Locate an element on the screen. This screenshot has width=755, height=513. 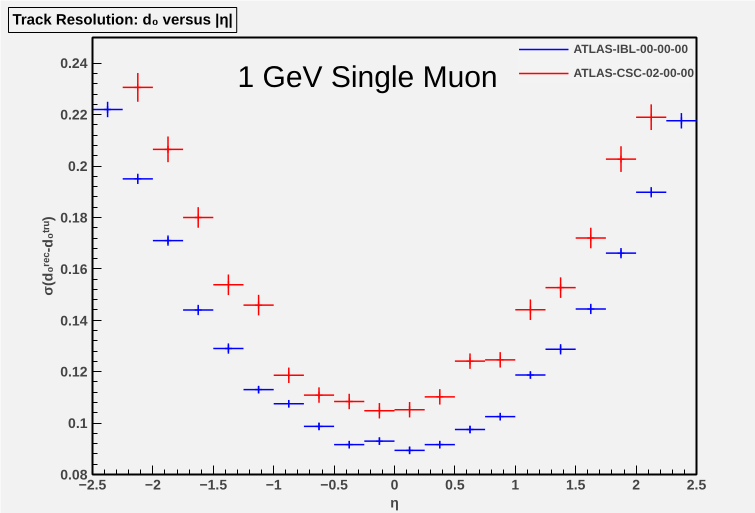
y-tick-label: 0.12 is located at coordinates (74, 372).